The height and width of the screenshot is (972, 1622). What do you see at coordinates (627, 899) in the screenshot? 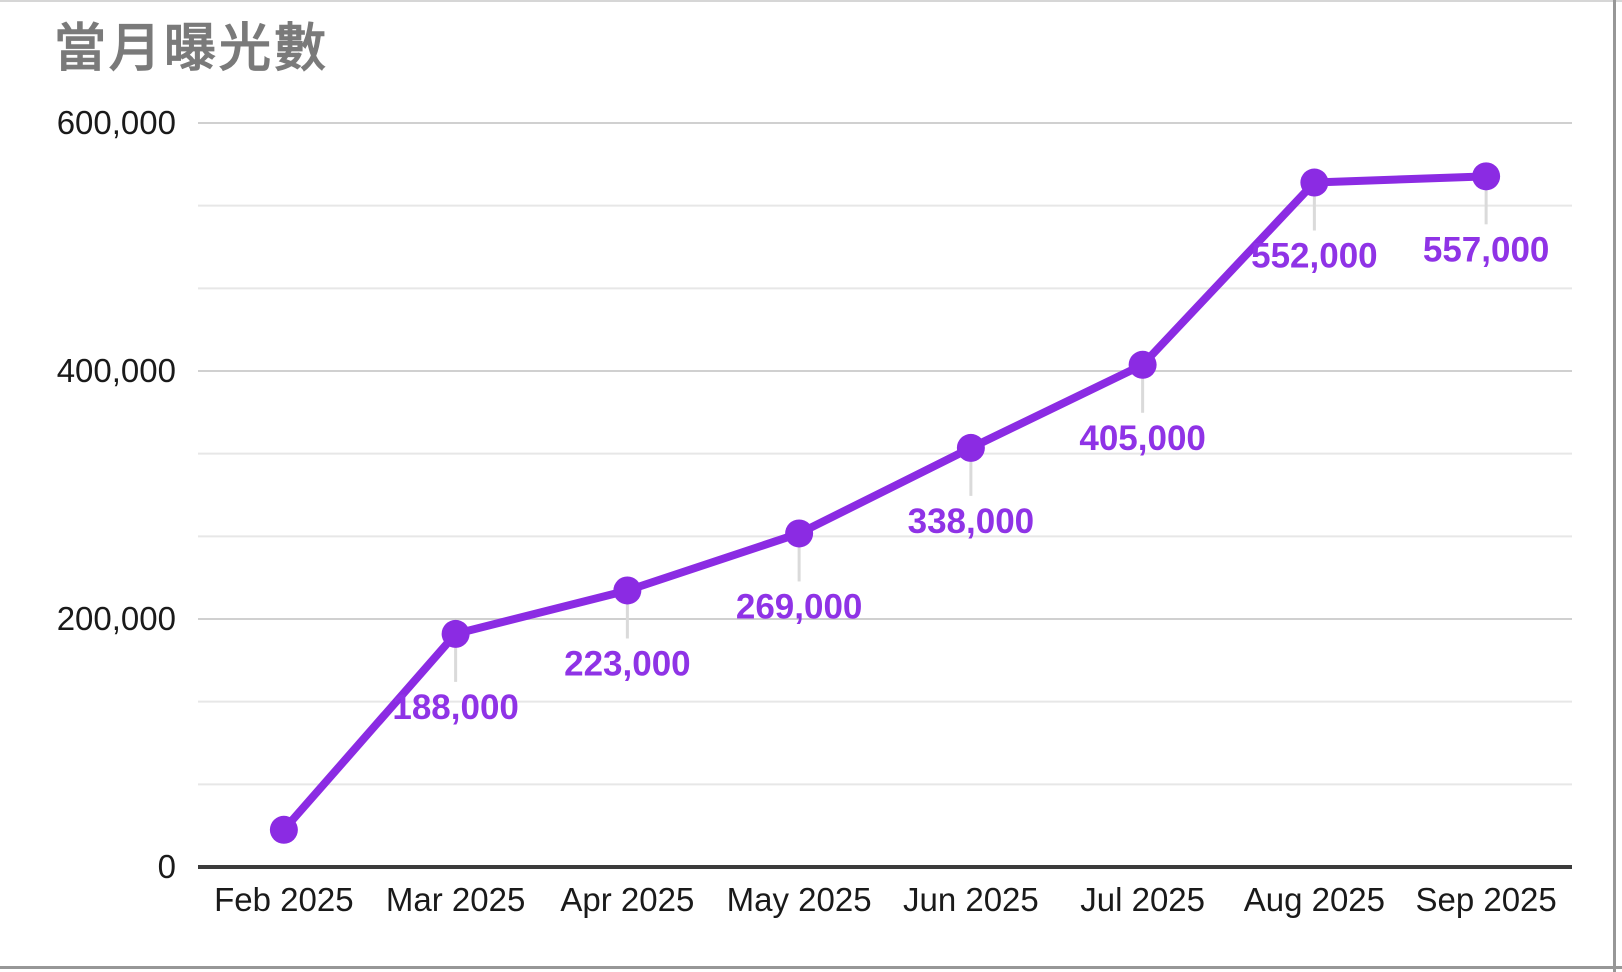
I see `x-axis-tick-label: Apr 2025` at bounding box center [627, 899].